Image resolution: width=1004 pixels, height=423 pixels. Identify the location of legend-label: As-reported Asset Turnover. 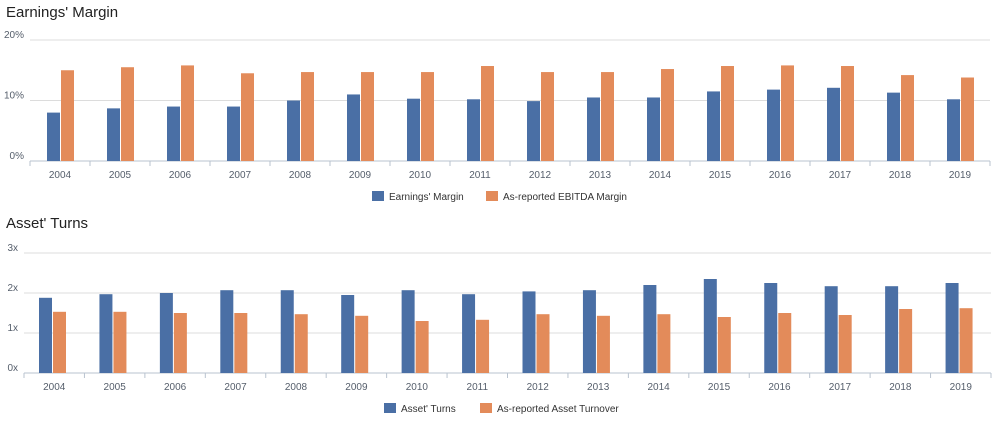
(558, 409).